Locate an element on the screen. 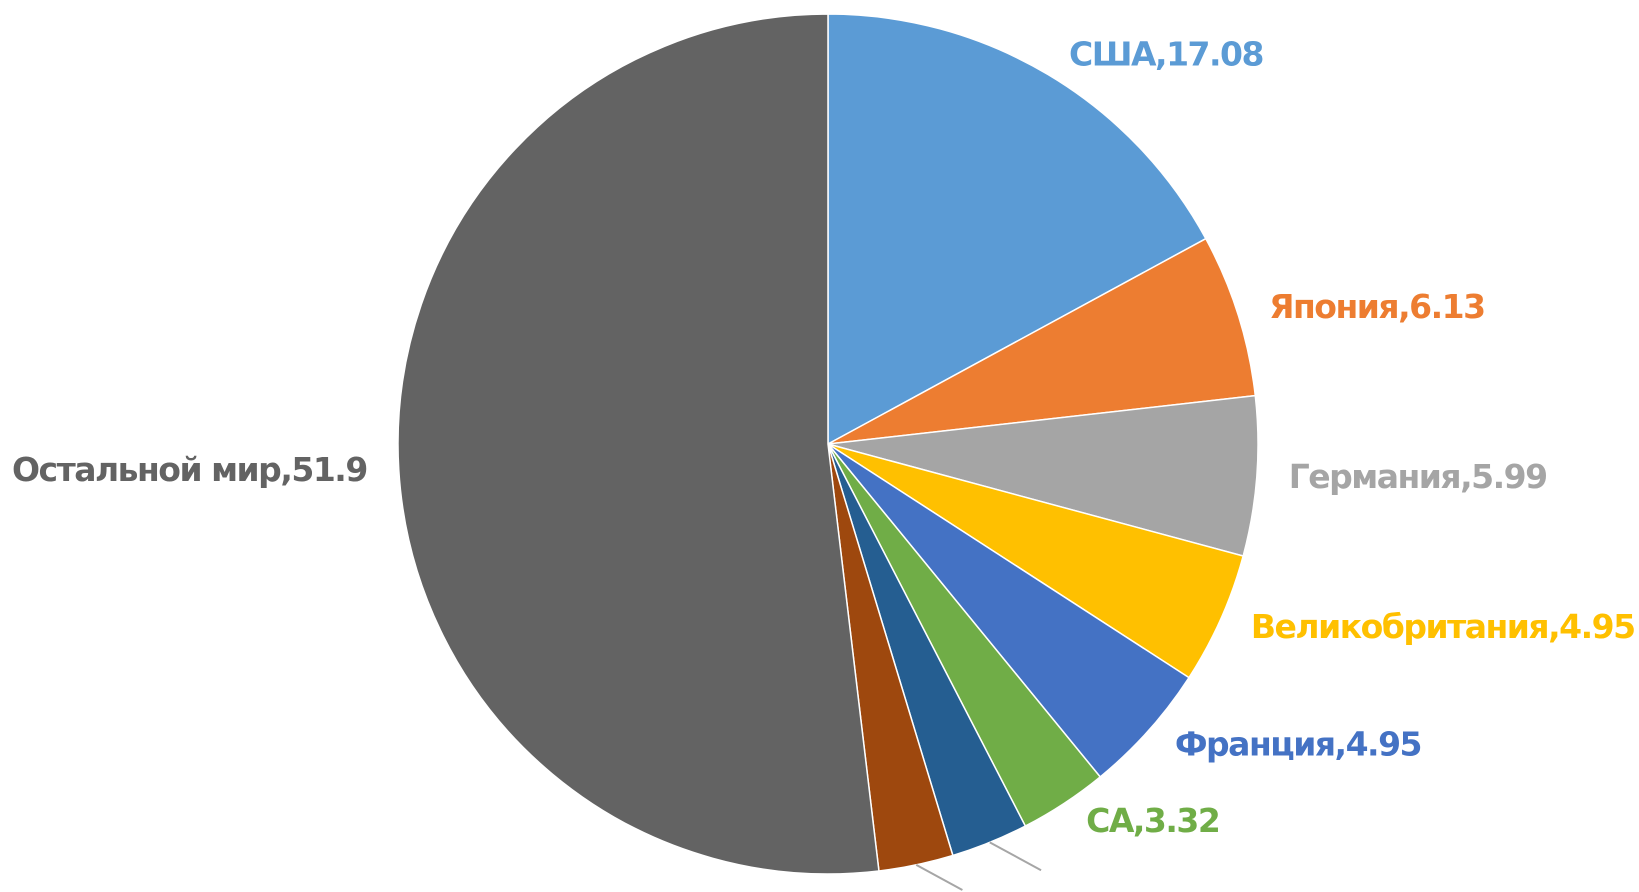 The width and height of the screenshot is (1639, 892). label-value: 6.13 is located at coordinates (1446, 306).